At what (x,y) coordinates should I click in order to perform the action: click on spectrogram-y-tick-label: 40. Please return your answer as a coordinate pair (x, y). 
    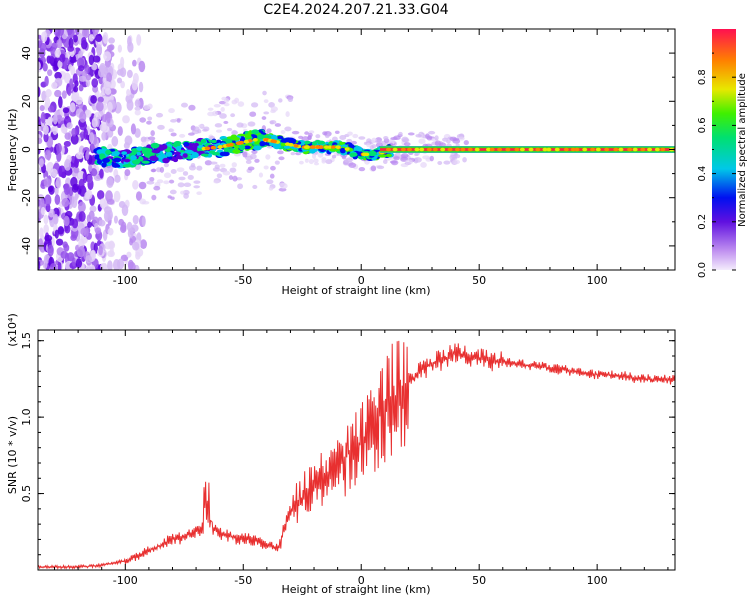
    Looking at the image, I should click on (26, 53).